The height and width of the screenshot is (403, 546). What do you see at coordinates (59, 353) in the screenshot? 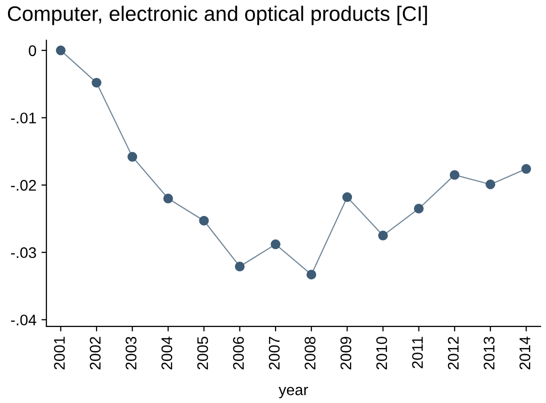
I see `x-tick-label: 2001` at bounding box center [59, 353].